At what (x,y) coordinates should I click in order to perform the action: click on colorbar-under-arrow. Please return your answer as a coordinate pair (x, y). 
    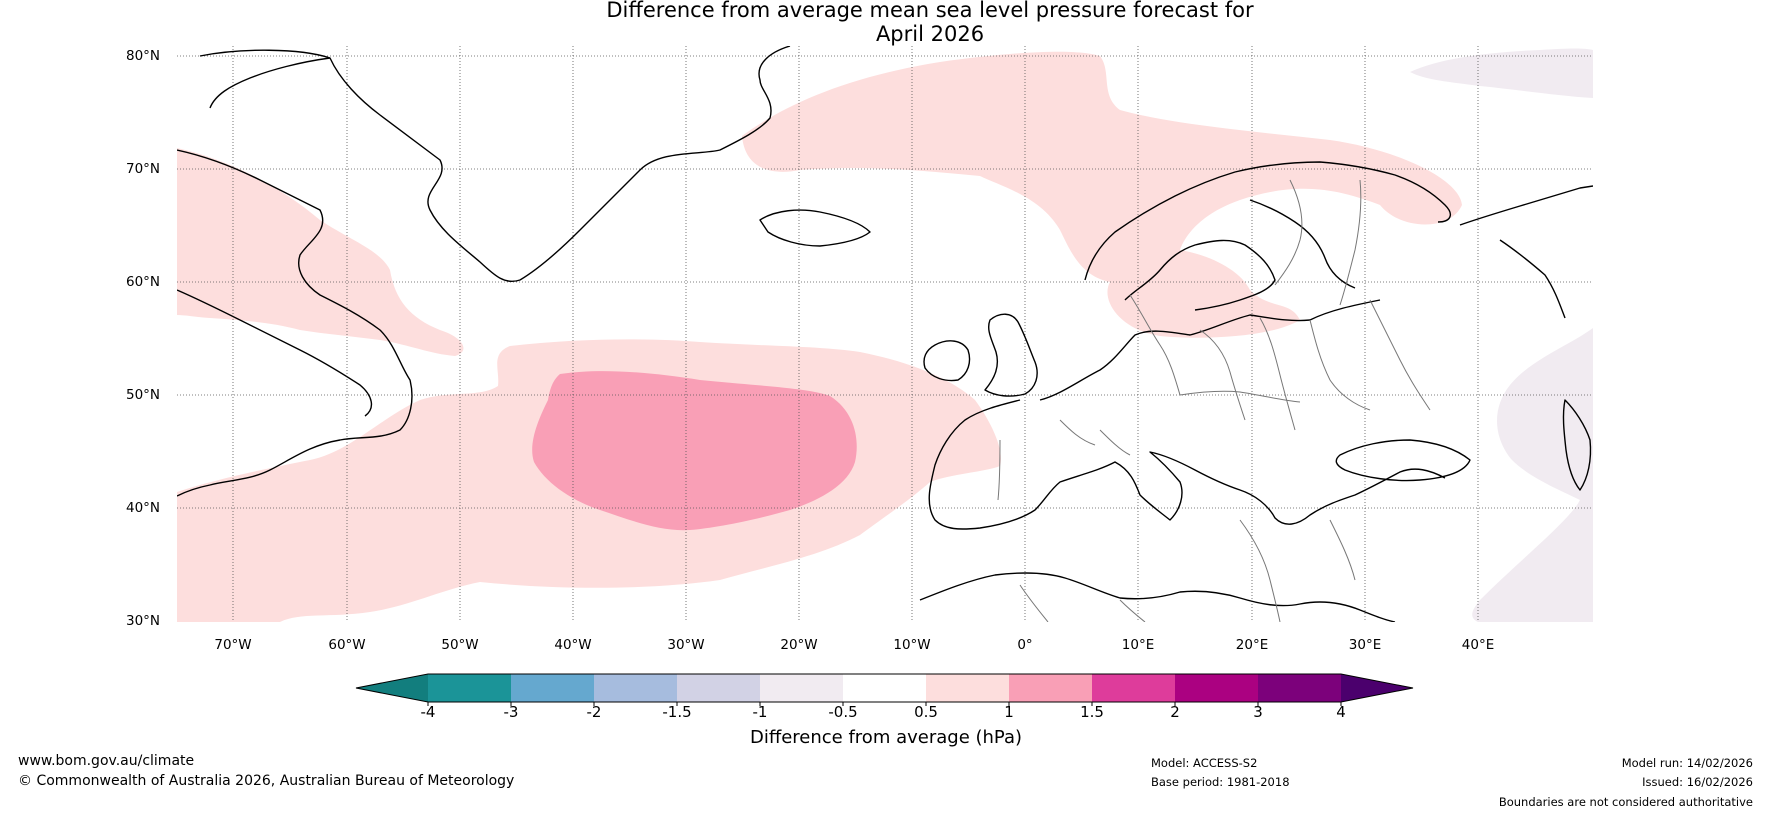
    Looking at the image, I should click on (392, 688).